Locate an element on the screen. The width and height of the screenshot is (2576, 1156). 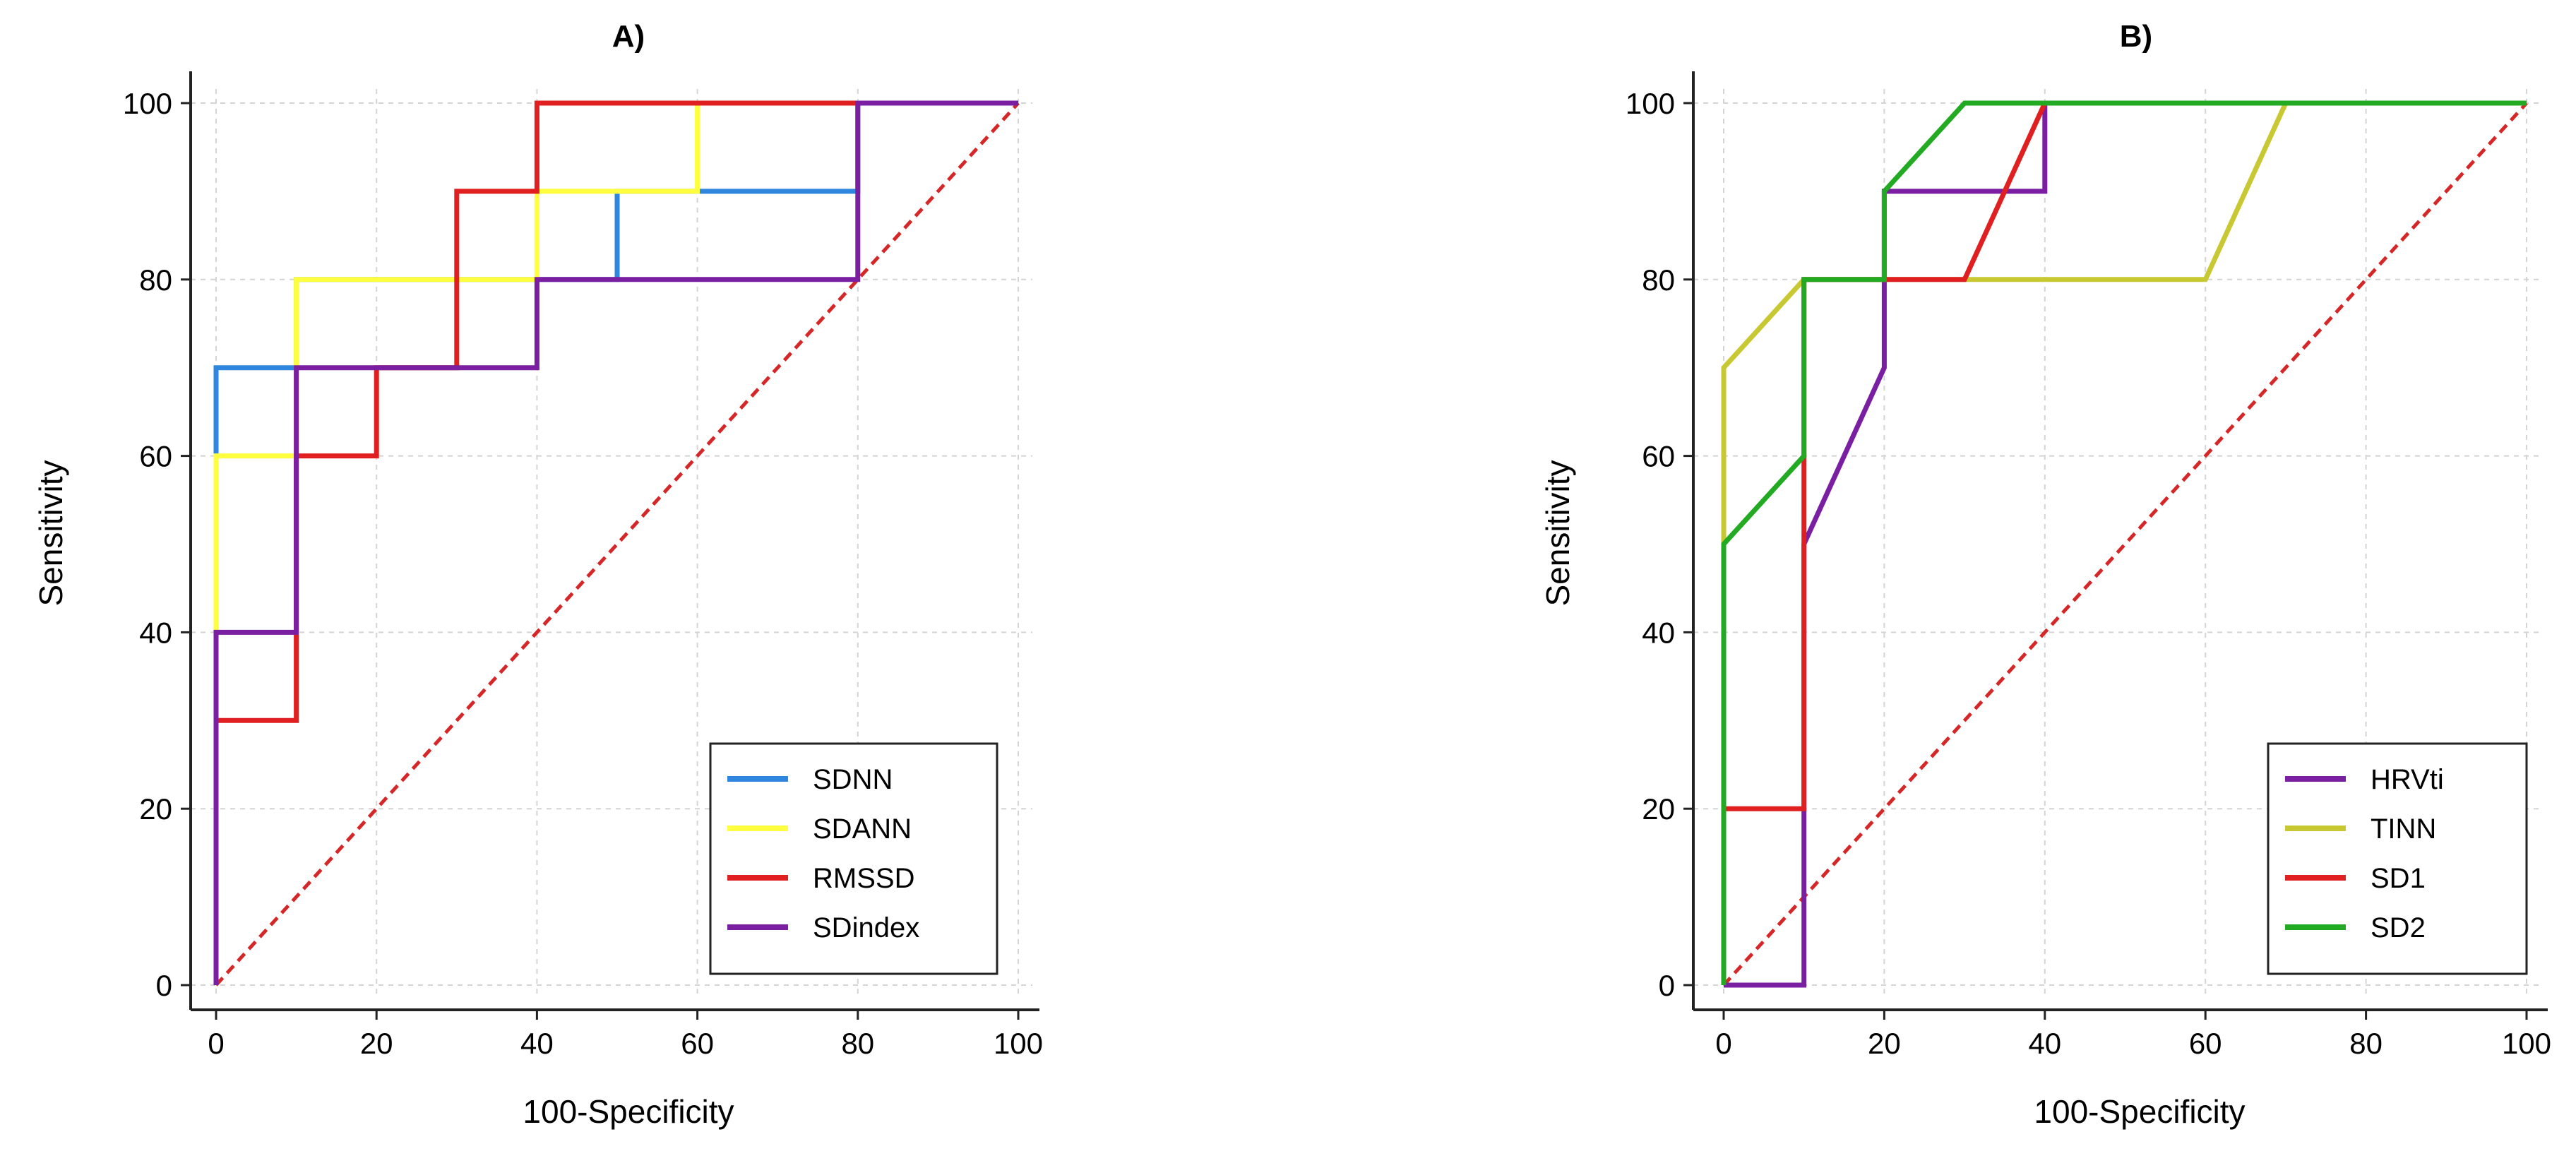
legend-label: SDindex is located at coordinates (866, 928).